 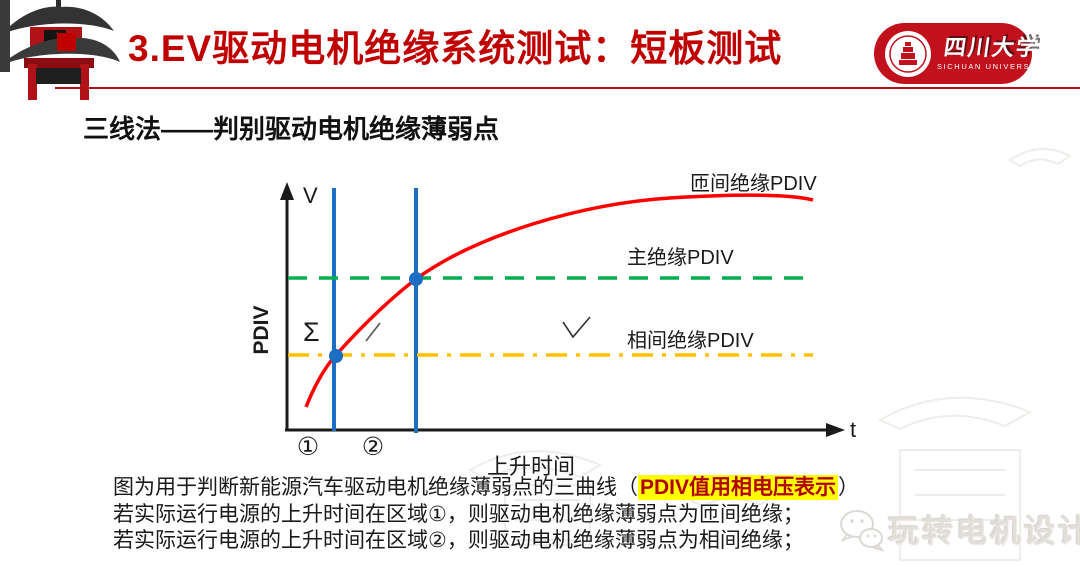 What do you see at coordinates (455, 48) in the screenshot?
I see `page-title: 3.EV驱动电机绝缘系统测试：短板测试` at bounding box center [455, 48].